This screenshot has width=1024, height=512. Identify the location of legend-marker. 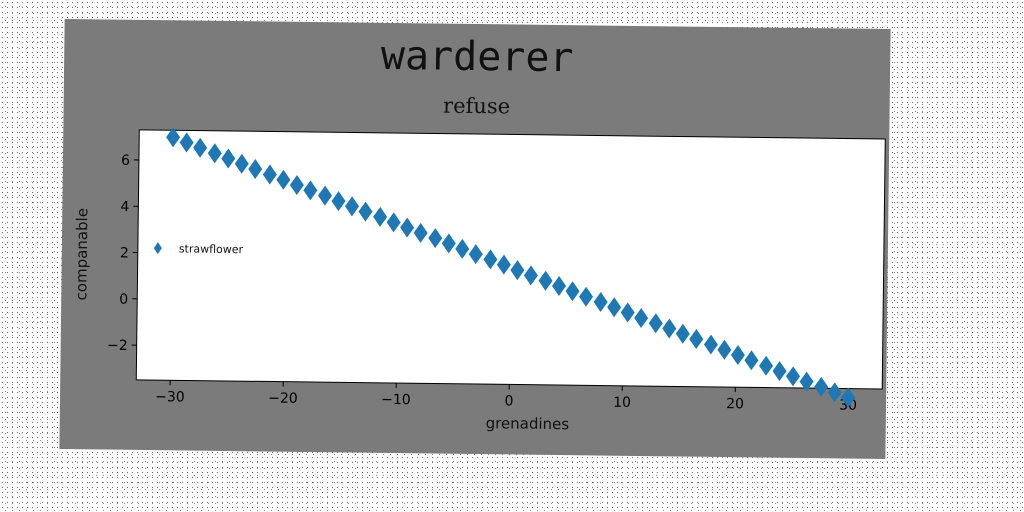
(157, 248).